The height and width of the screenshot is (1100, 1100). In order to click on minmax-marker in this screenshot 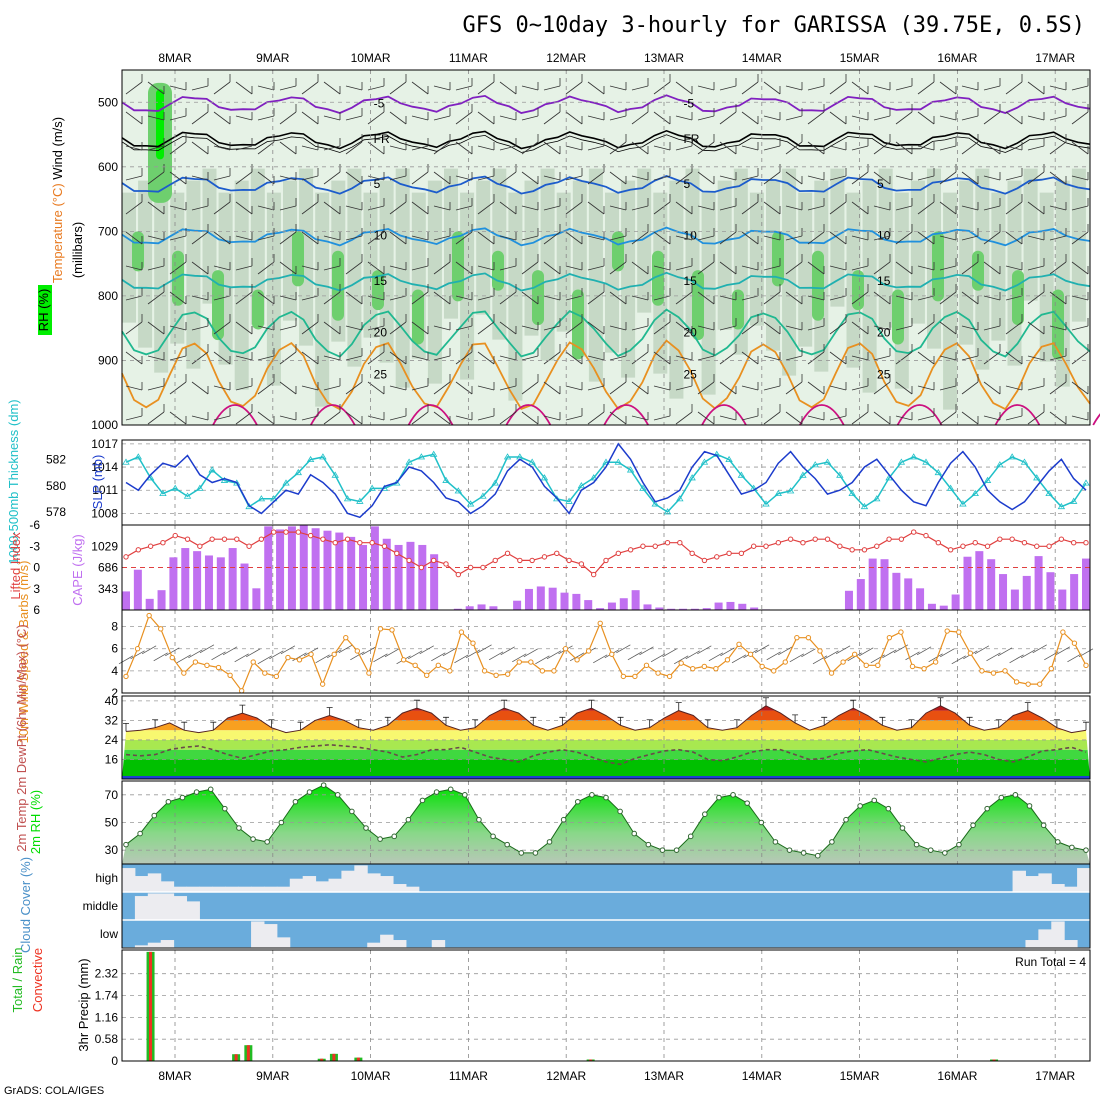, I will do `click(824, 721)`.